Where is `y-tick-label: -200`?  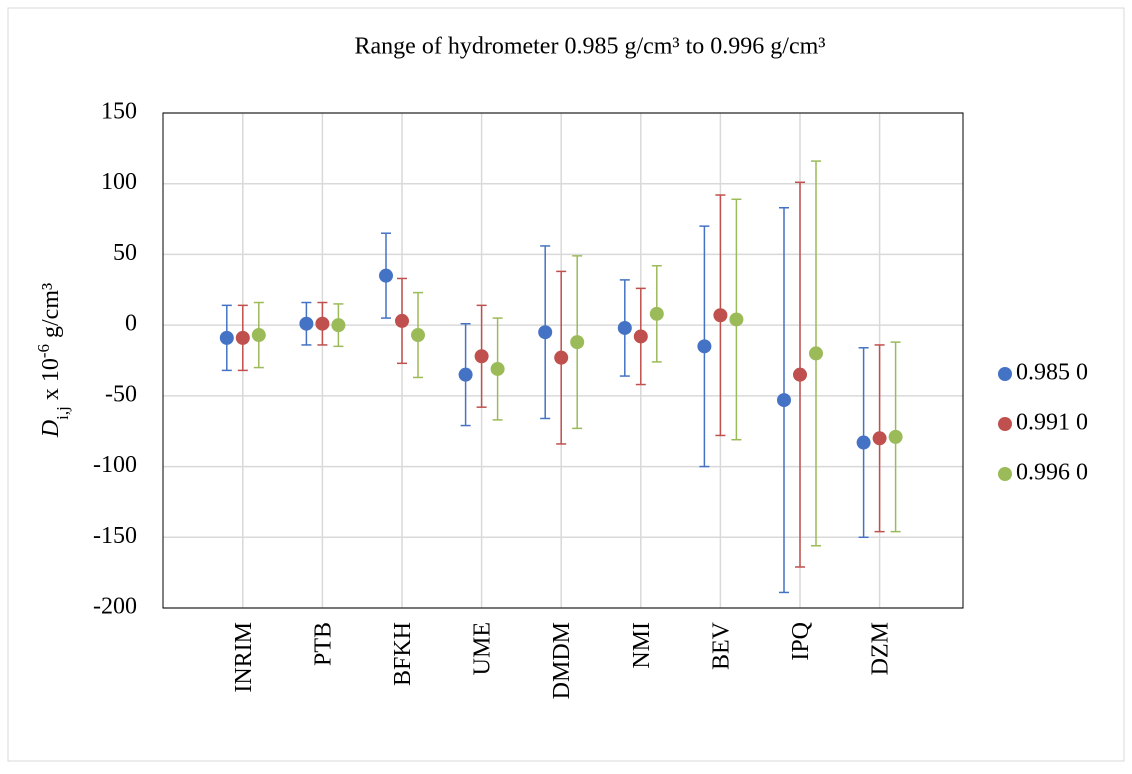
y-tick-label: -200 is located at coordinates (115, 607).